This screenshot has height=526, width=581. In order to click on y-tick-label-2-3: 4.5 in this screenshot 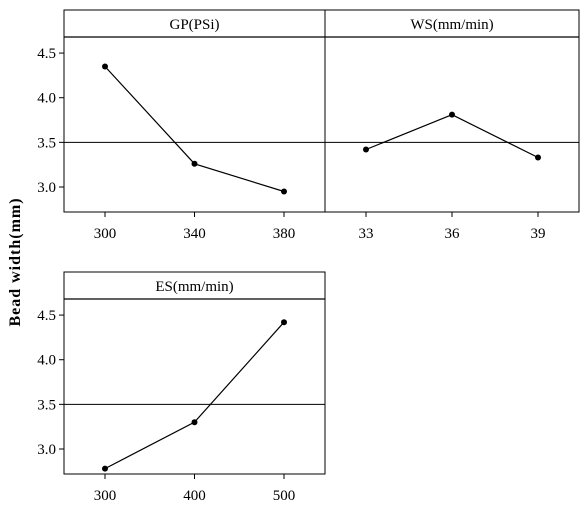, I will do `click(46, 316)`.